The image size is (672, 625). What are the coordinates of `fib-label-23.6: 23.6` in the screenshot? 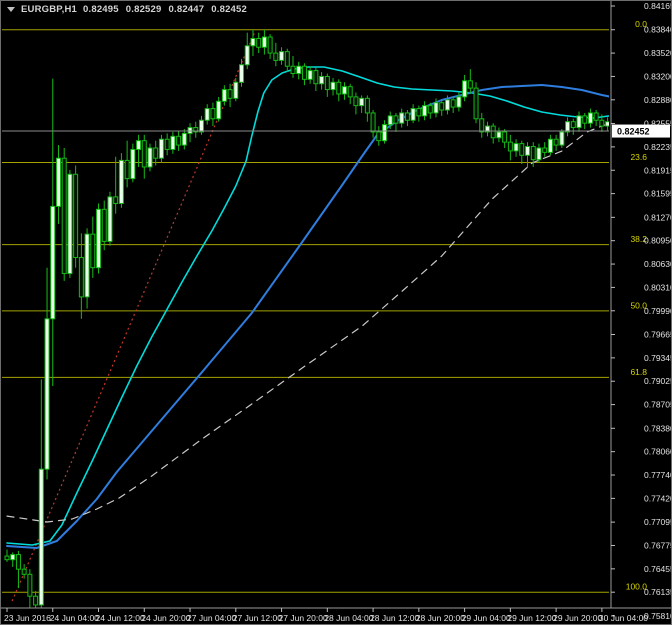 It's located at (638, 157).